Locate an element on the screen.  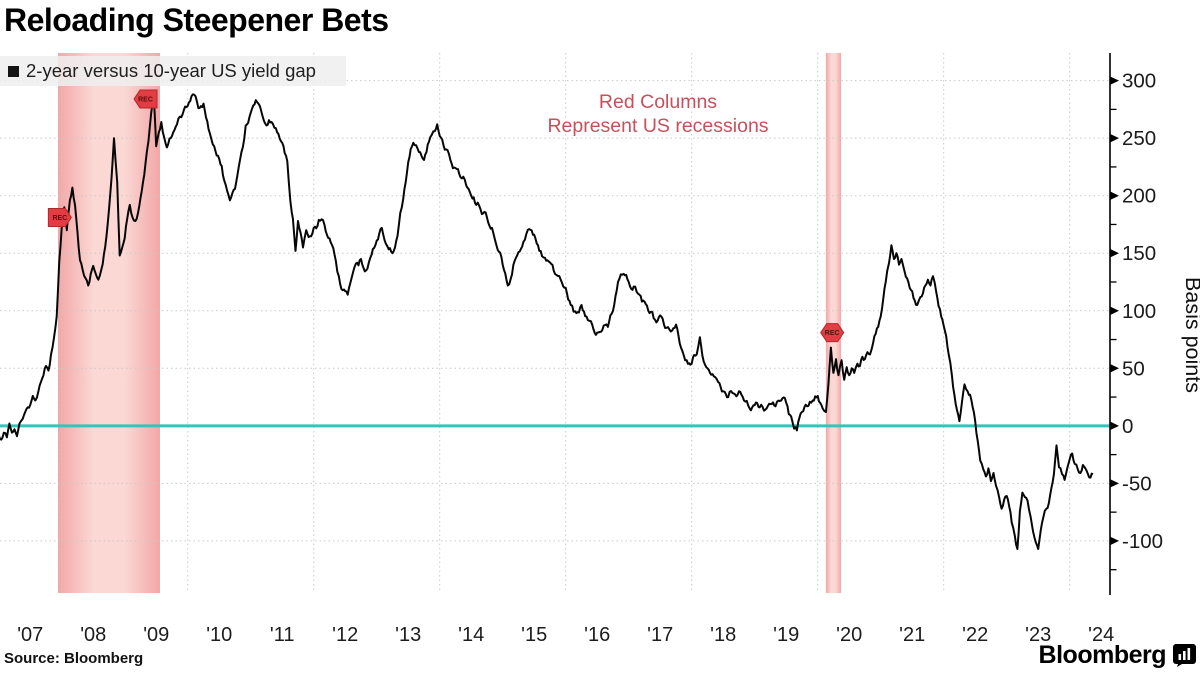
x-tick-label: '08 is located at coordinates (93, 635).